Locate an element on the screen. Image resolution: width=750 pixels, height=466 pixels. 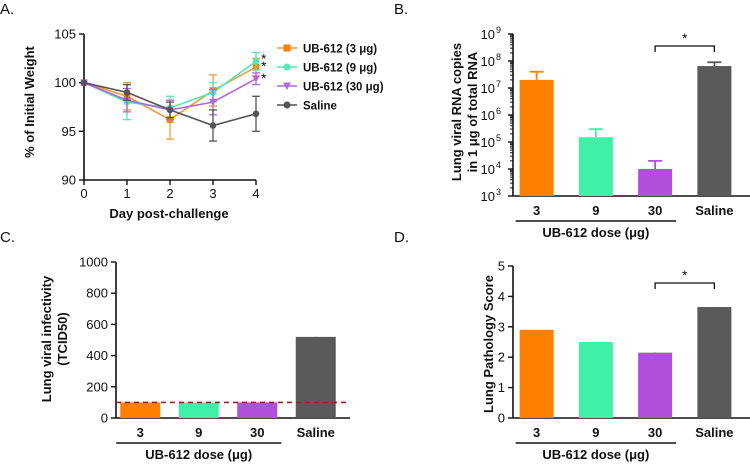
y-tick-label: 5 is located at coordinates (501, 266).